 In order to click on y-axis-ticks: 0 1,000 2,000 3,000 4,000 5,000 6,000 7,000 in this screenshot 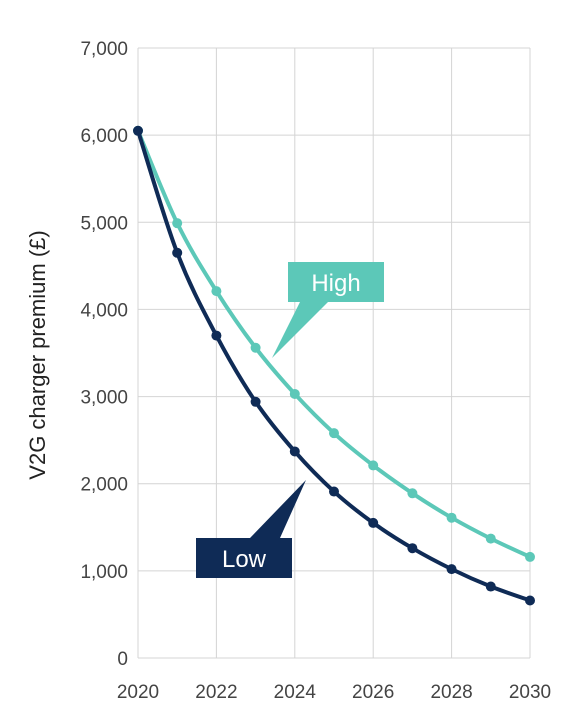, I will do `click(104, 354)`.